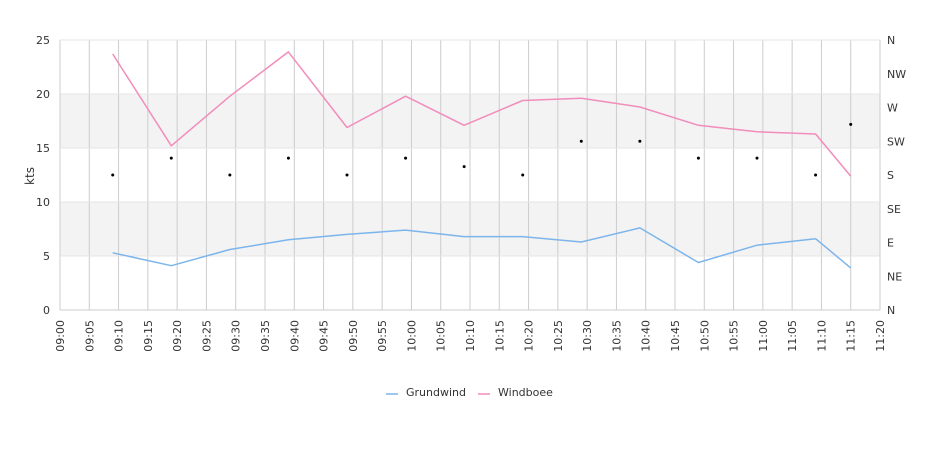 This screenshot has height=450, width=940. I want to click on y-tick-label: 20, so click(43, 94).